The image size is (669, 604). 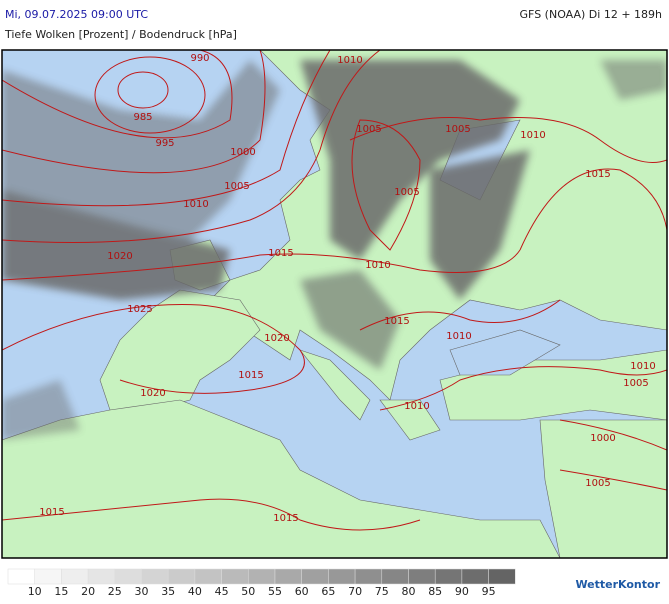 I want to click on isobar-label: 985, so click(x=142, y=117).